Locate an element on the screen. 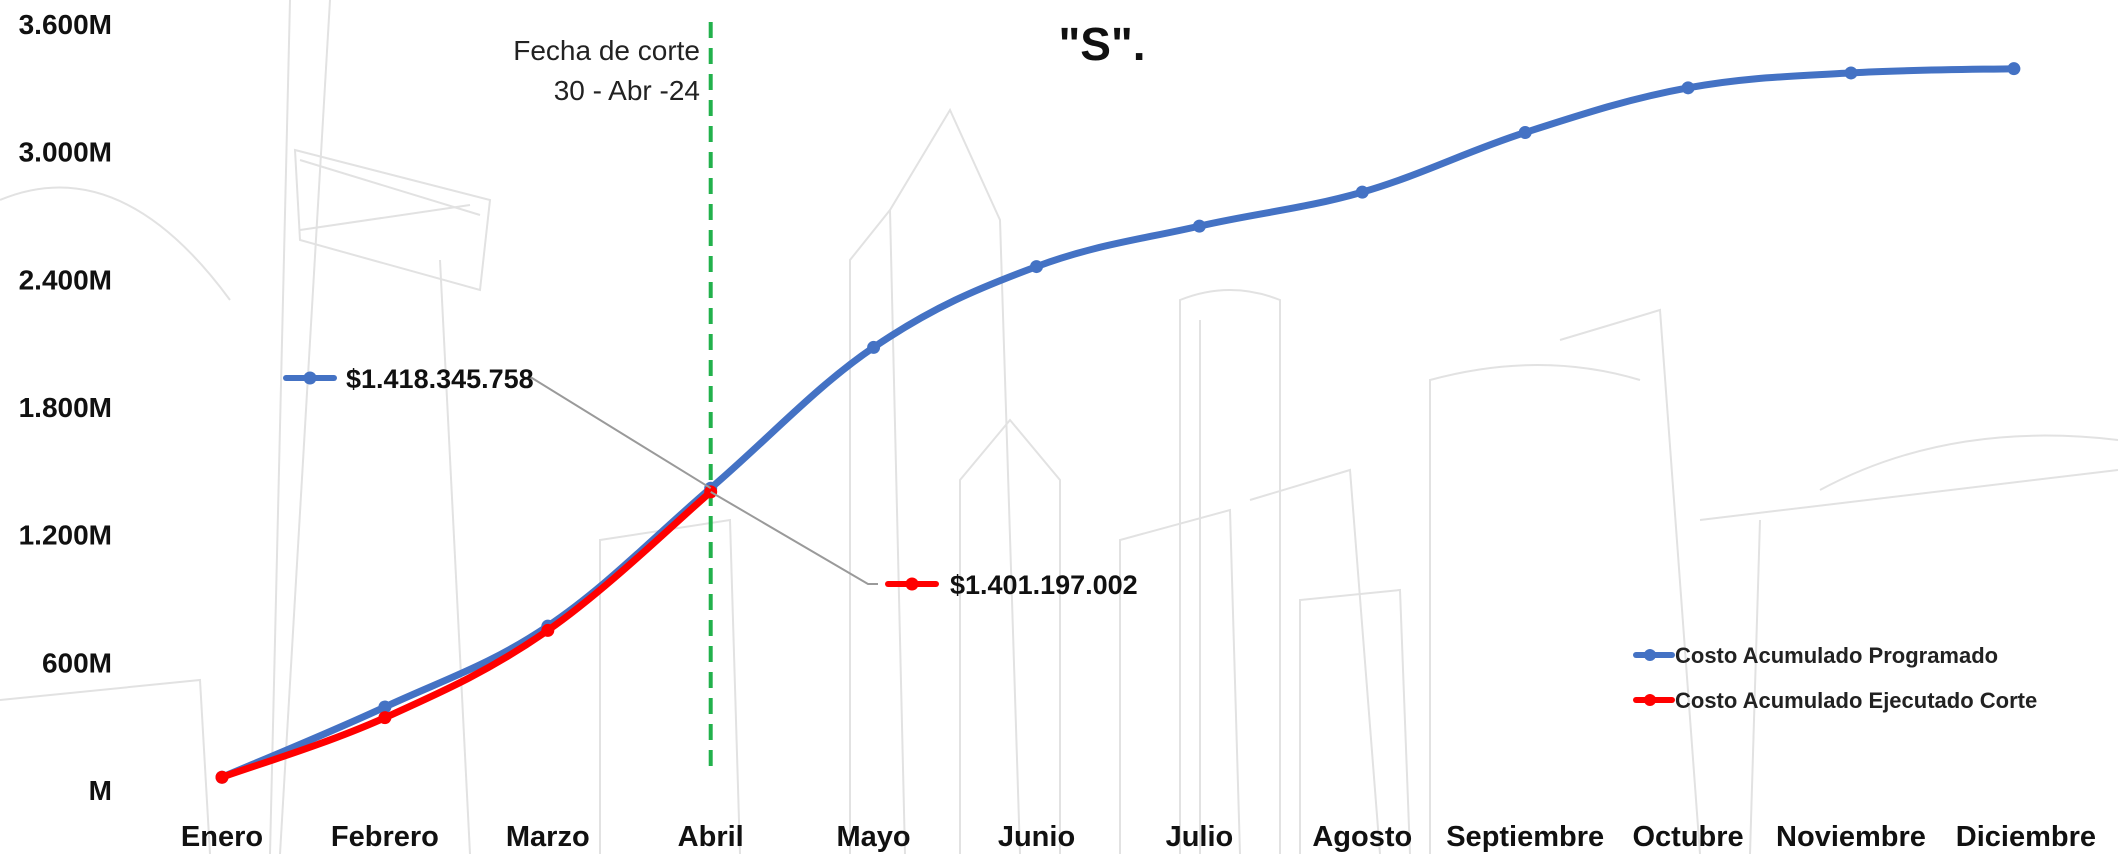 The image size is (2118, 854). cutoff-marker: Fecha de corte 30 - Abr -24 is located at coordinates (613, 396).